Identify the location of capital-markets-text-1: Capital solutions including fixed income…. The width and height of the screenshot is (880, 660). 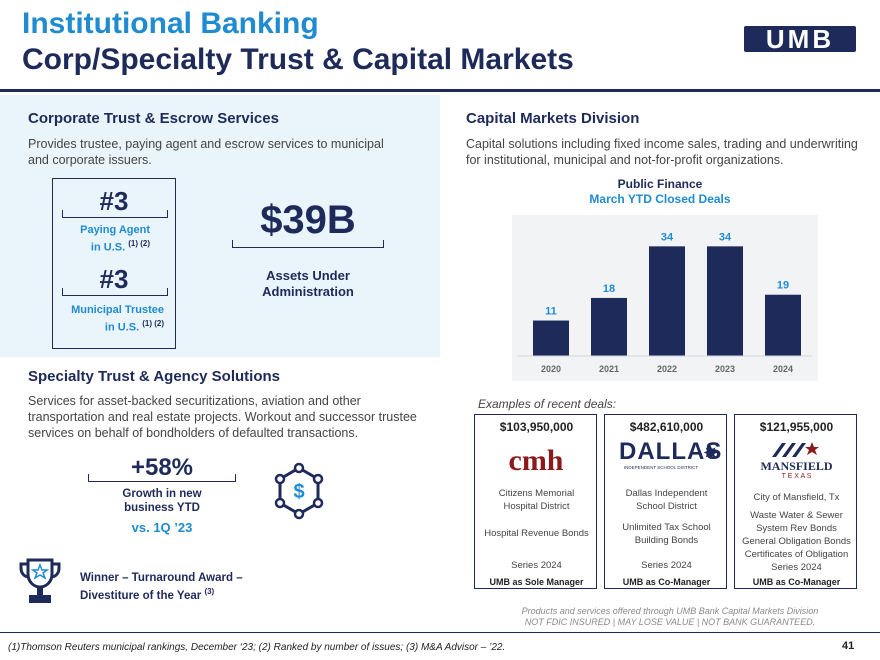
(662, 144).